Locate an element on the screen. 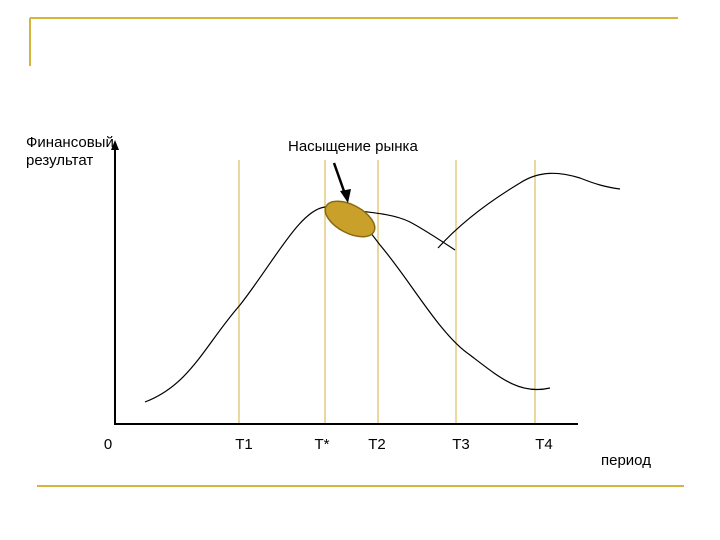 The image size is (720, 540). curve-renewal is located at coordinates (529, 210).